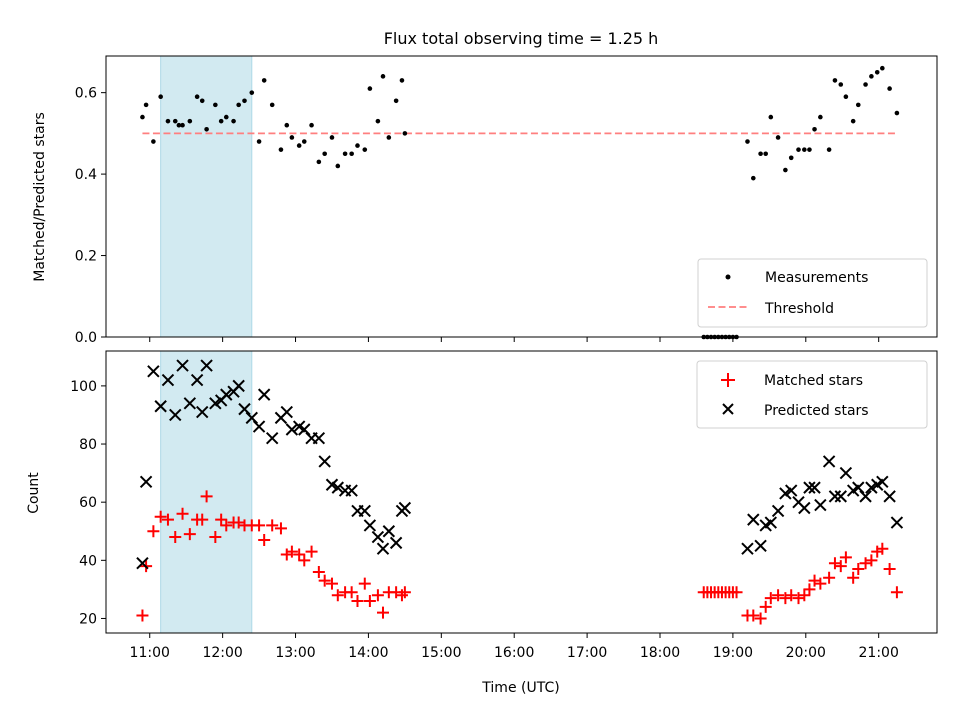 The width and height of the screenshot is (960, 720). I want to click on chart-title: Flux total observing time = 1.25 h, so click(521, 38).